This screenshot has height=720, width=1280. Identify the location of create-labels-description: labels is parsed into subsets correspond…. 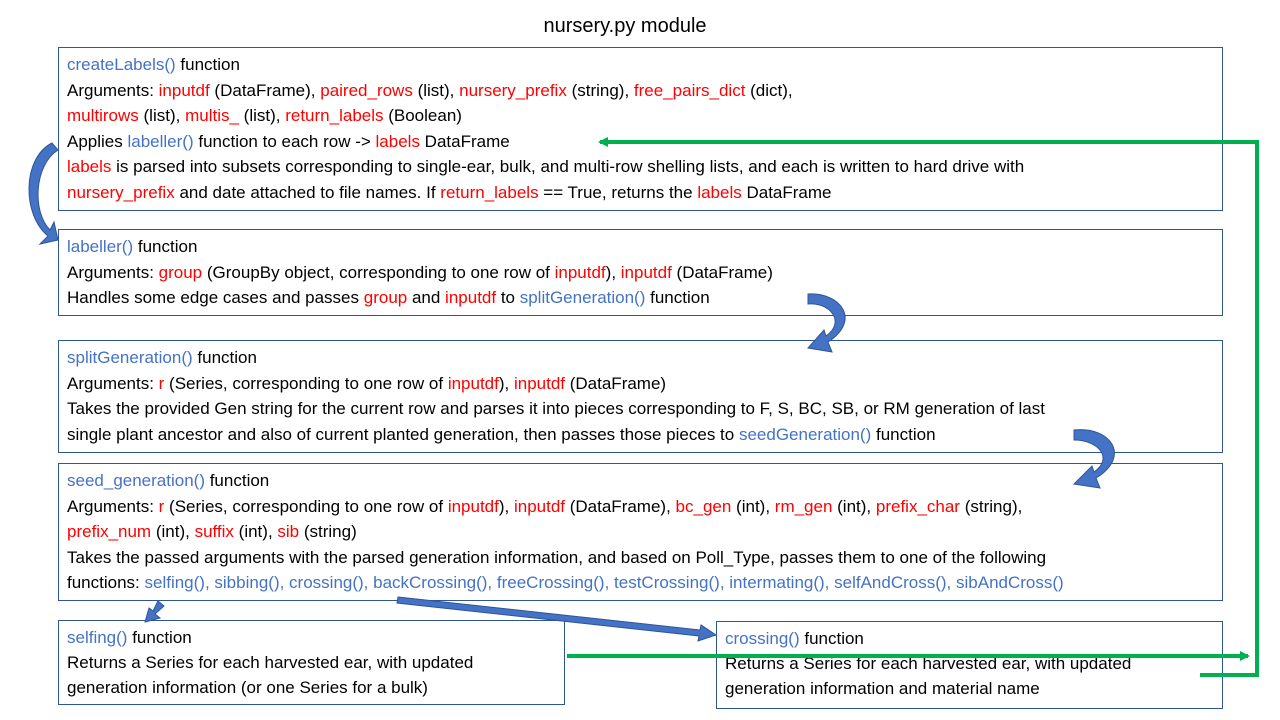
(546, 166).